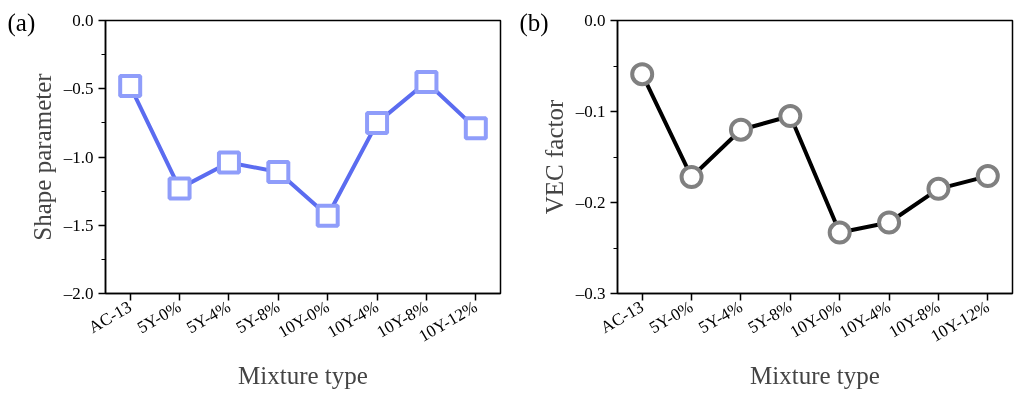 Image resolution: width=1034 pixels, height=396 pixels. I want to click on text: (b), so click(534, 22).